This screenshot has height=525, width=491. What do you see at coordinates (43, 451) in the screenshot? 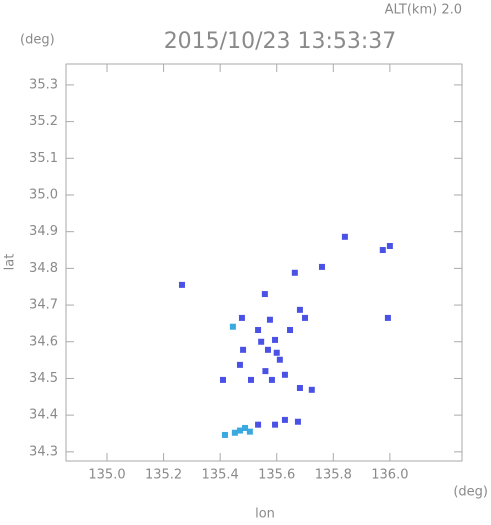
I see `y-tick-label: 34.3` at bounding box center [43, 451].